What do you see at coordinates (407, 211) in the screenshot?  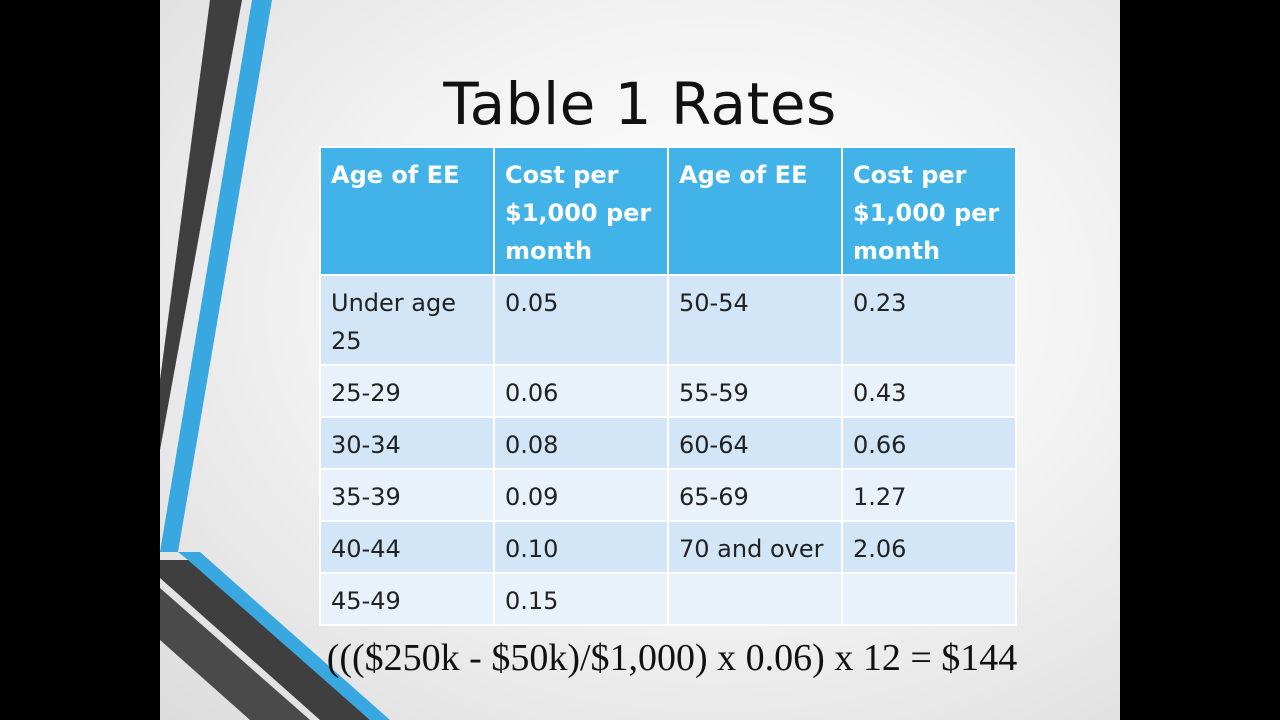 I see `header-age-of-ee-left: Age of EE` at bounding box center [407, 211].